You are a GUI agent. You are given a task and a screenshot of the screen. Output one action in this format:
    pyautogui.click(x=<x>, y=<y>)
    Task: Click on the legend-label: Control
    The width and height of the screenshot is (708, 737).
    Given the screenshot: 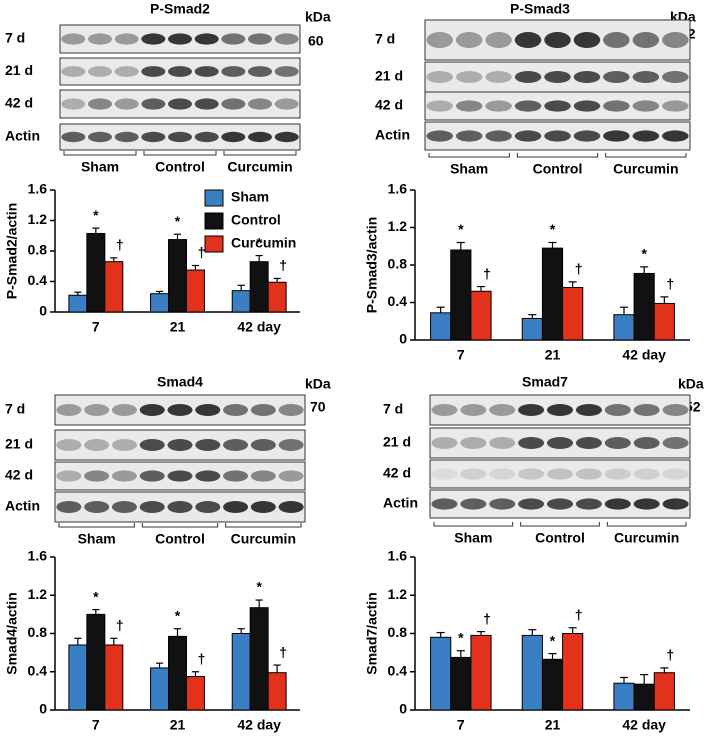 What is the action you would take?
    pyautogui.click(x=256, y=220)
    